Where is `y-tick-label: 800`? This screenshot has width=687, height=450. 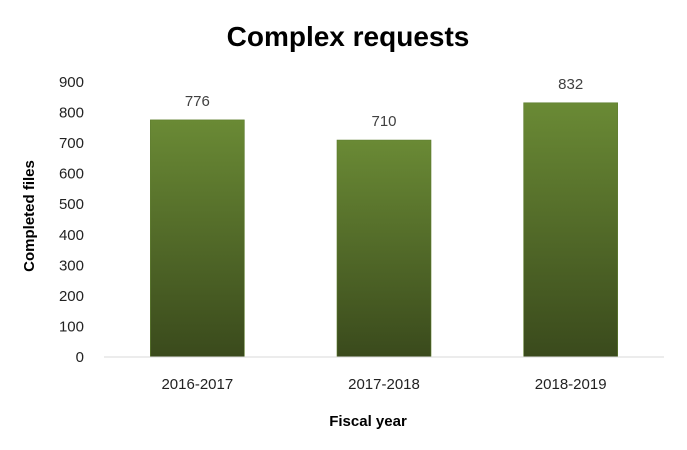
y-tick-label: 800 is located at coordinates (71, 113).